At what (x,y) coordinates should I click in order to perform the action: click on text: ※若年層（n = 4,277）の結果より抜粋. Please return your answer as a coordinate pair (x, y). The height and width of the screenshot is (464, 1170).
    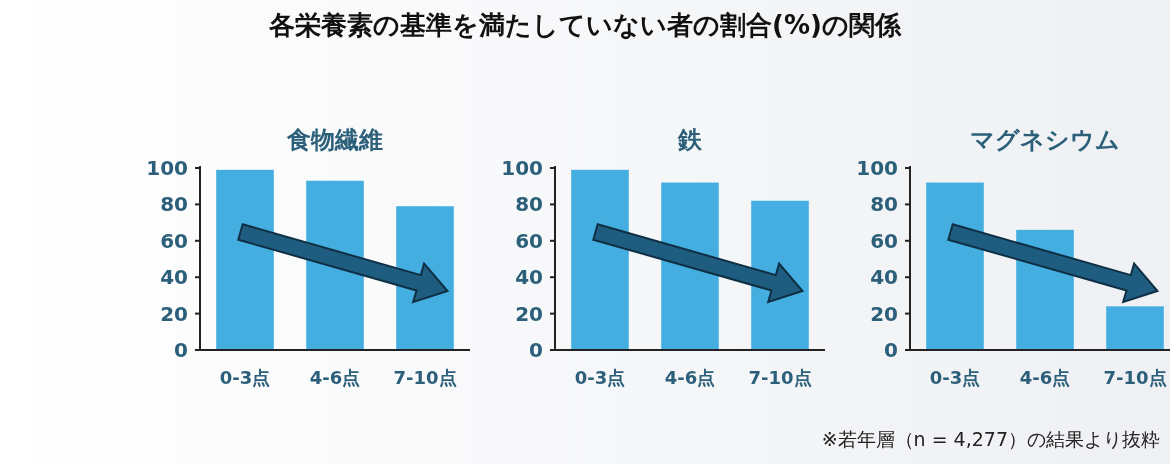
    Looking at the image, I should click on (990, 439).